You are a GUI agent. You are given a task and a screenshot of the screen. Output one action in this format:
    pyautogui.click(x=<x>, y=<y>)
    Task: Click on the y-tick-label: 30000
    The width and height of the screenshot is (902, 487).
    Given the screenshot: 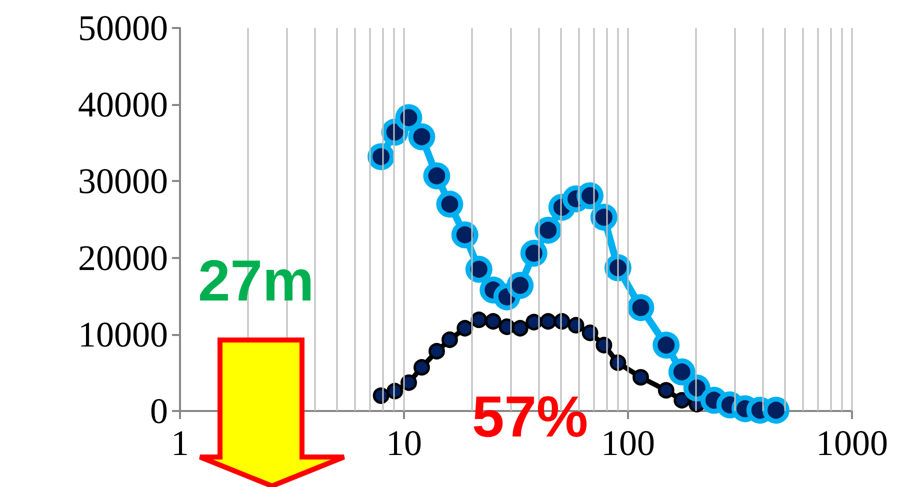 What is the action you would take?
    pyautogui.click(x=123, y=181)
    